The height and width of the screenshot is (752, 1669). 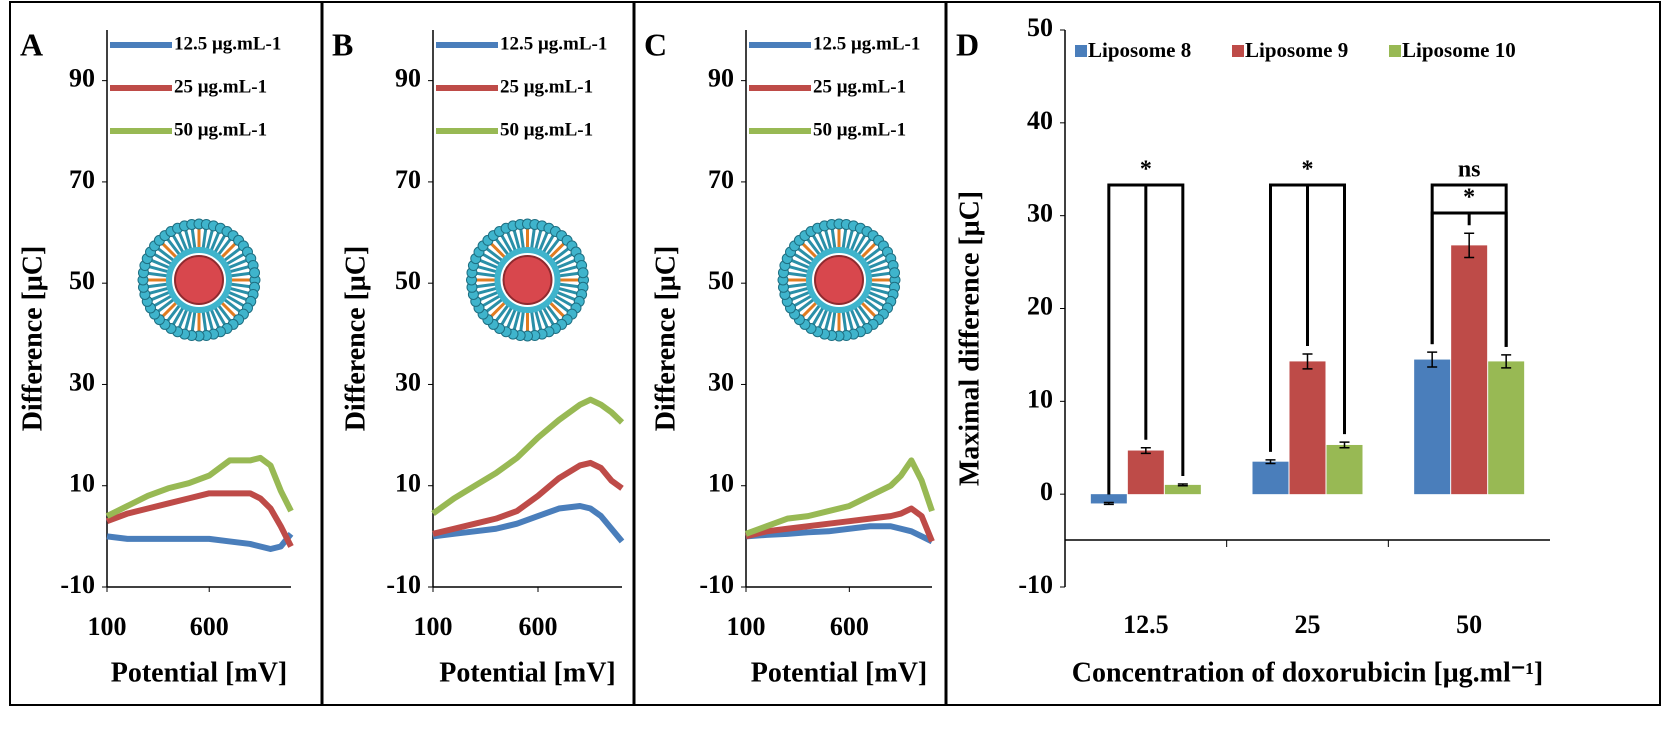 I want to click on x-axis-title: Potential [mV], so click(x=839, y=672).